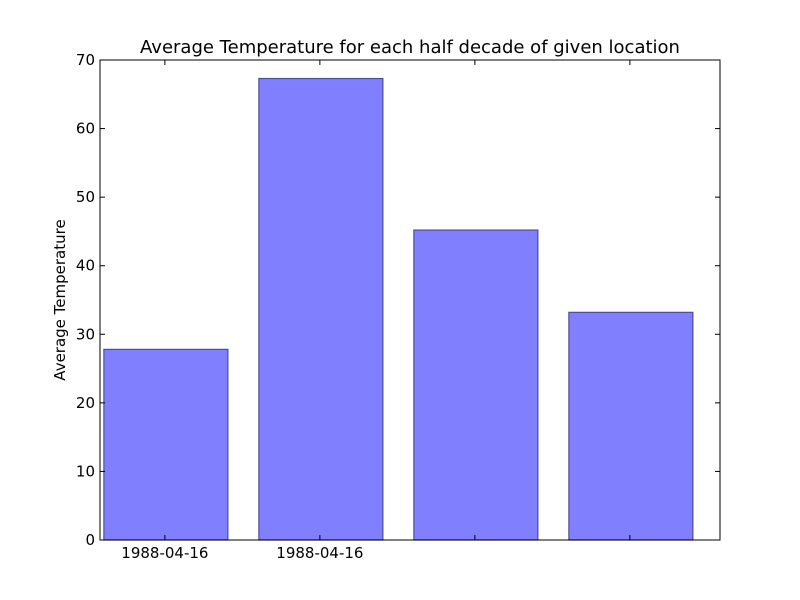 The image size is (800, 600). I want to click on x-tick-label-0: 1988-04-16, so click(164, 553).